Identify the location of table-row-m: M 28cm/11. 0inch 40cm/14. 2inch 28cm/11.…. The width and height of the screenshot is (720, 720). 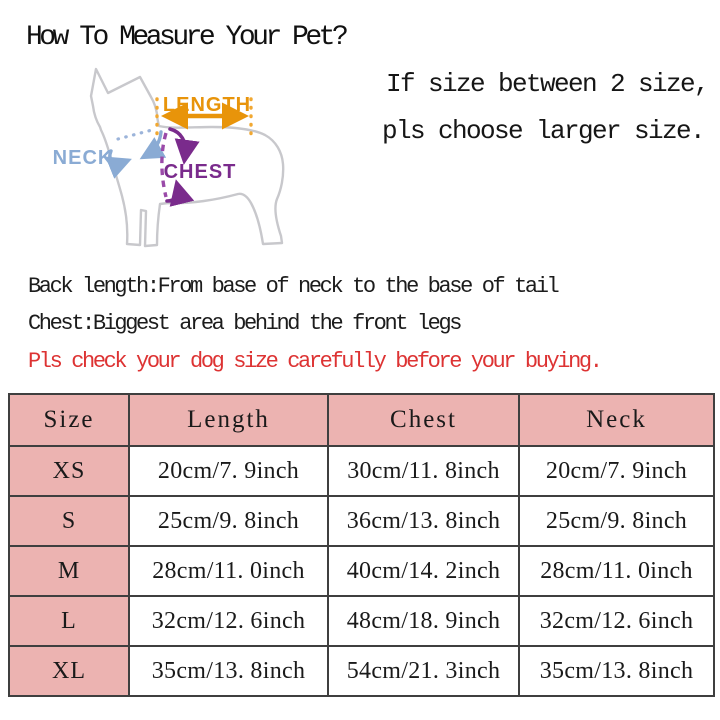
(361, 571).